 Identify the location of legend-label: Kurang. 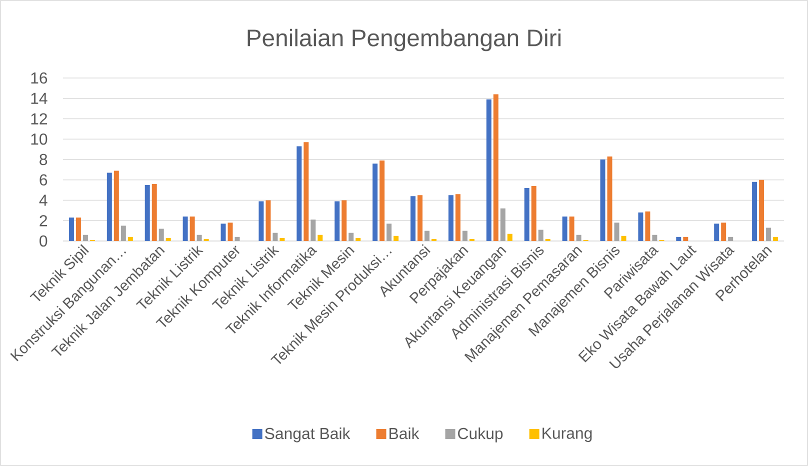
(567, 435).